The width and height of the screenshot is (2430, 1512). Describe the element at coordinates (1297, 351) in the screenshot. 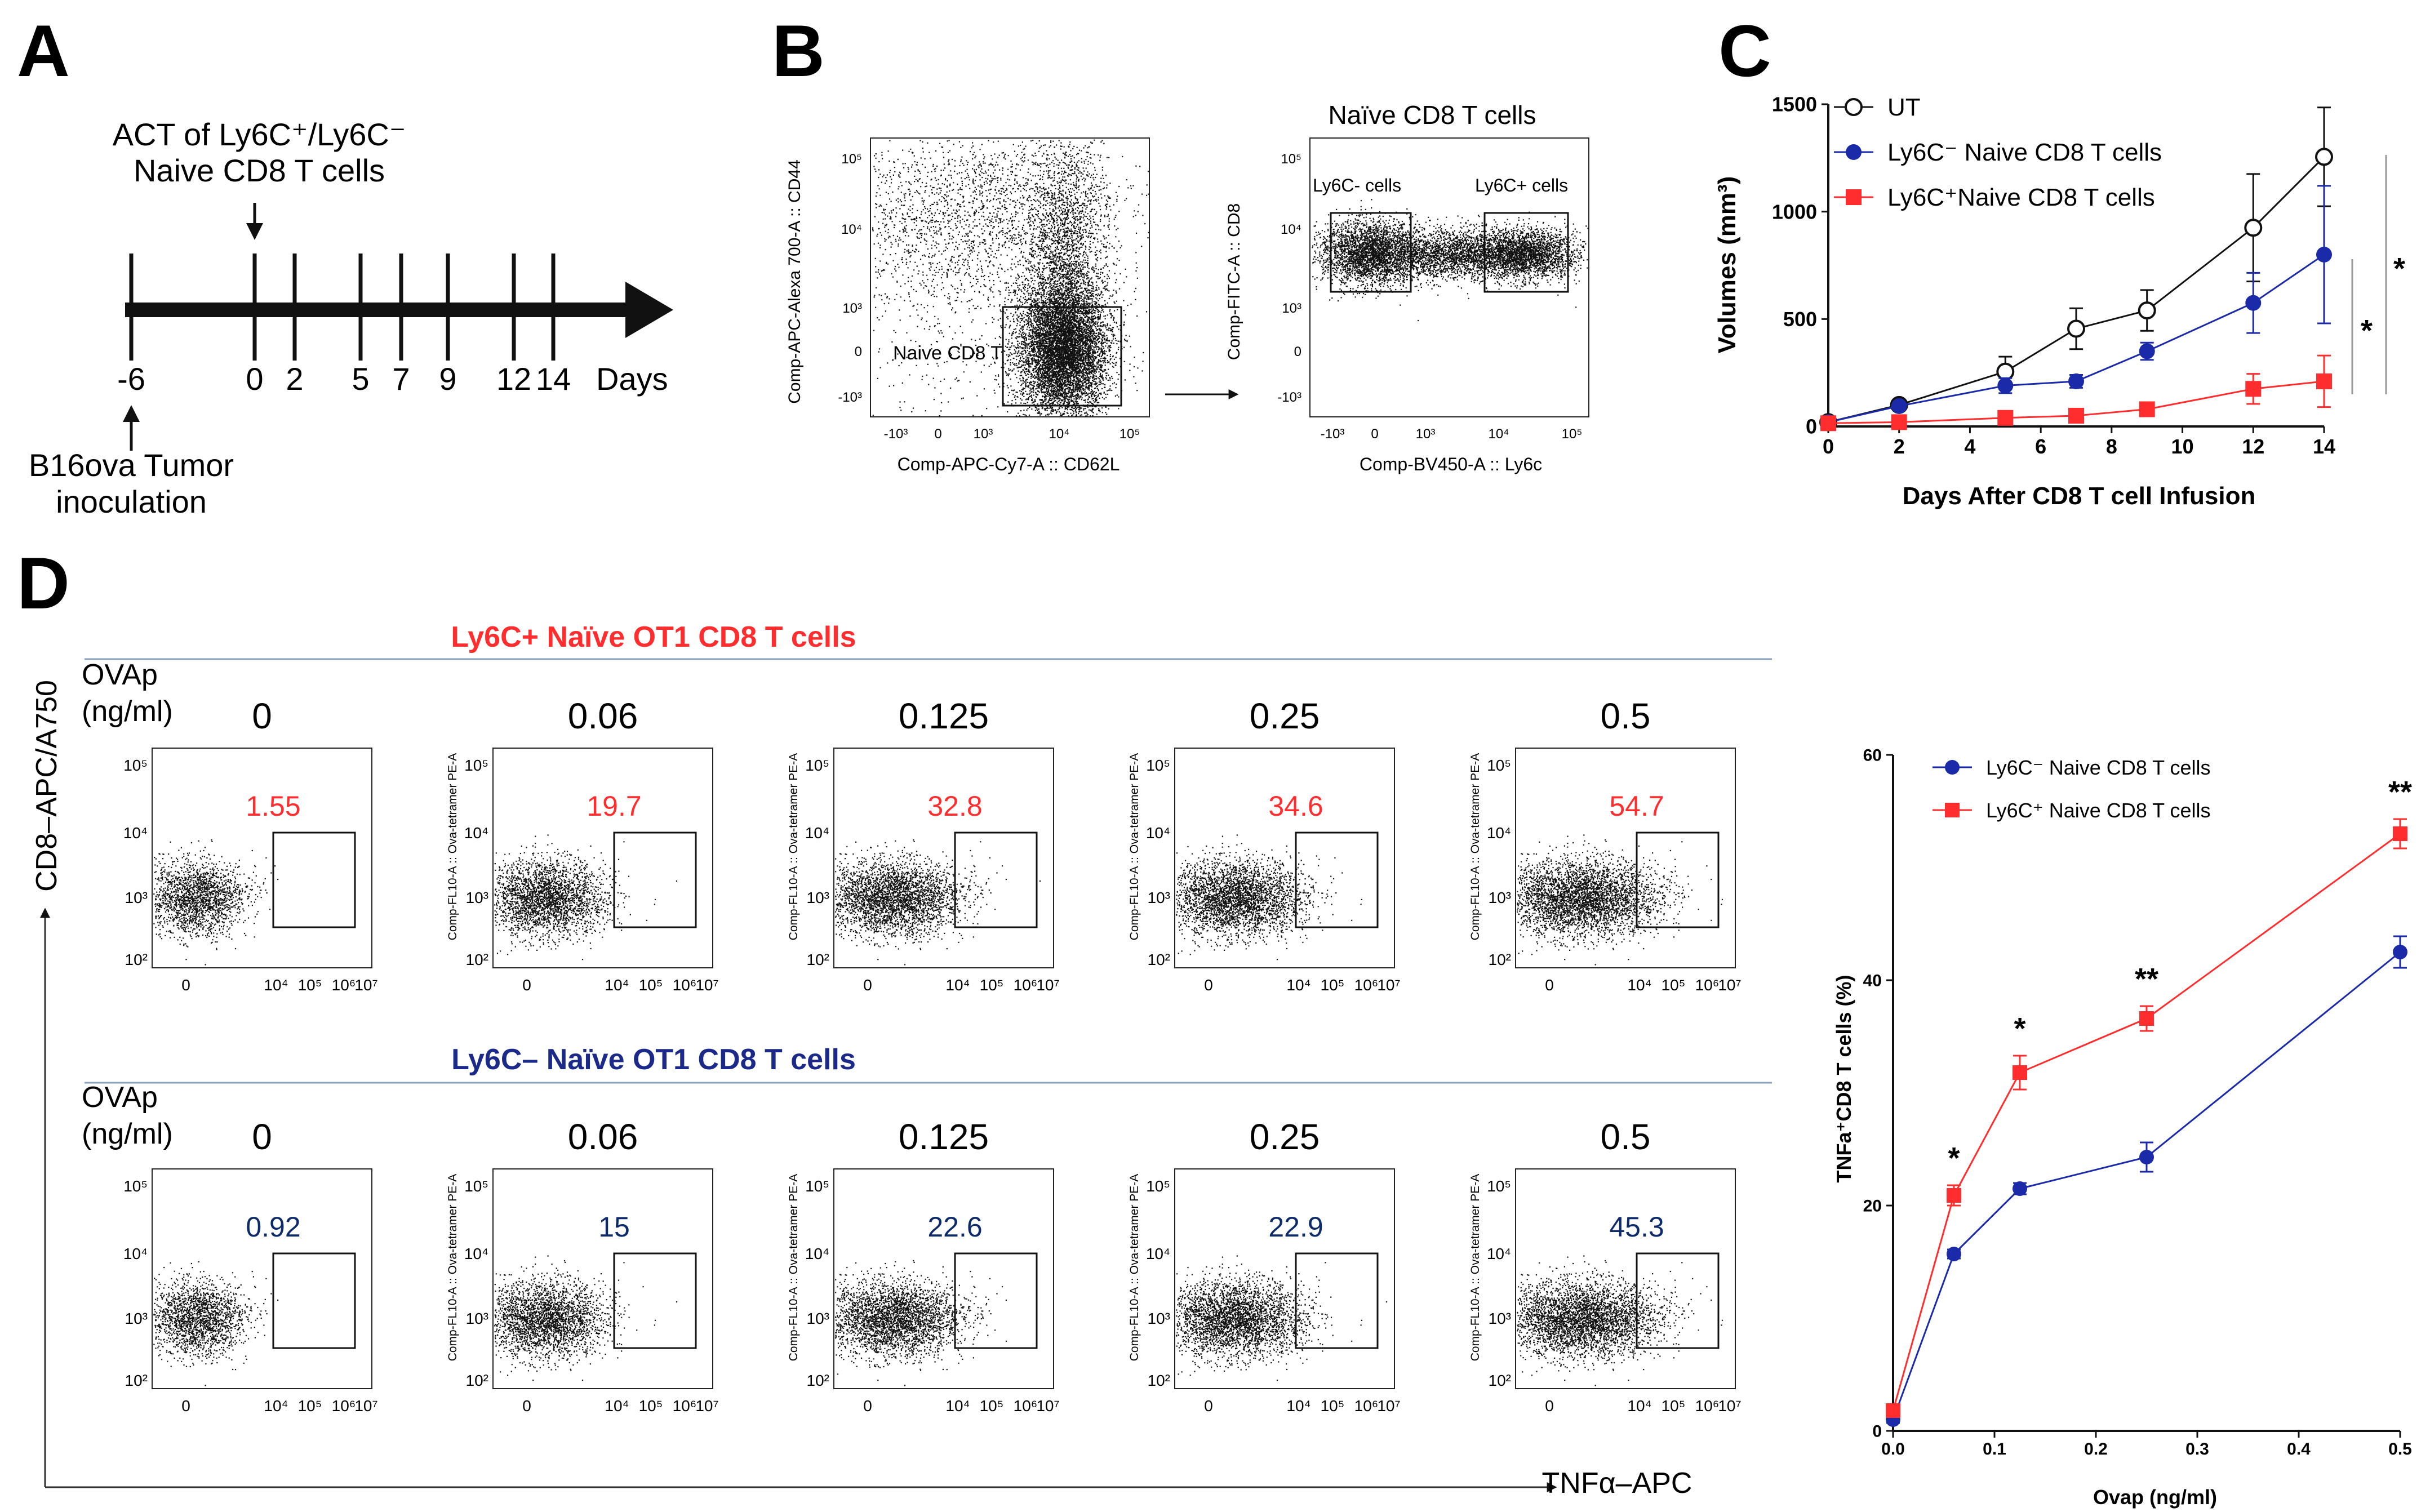

I see `plot2-ytick: 0` at that location.